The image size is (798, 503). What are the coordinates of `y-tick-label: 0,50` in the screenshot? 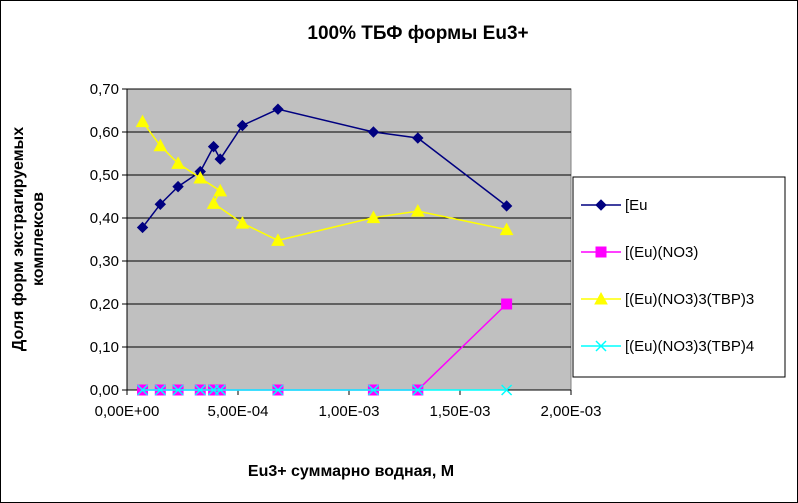 It's located at (104, 175).